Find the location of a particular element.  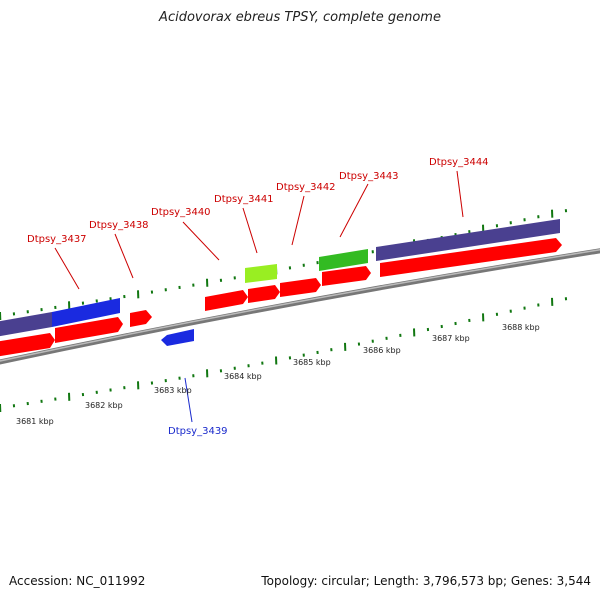

kbp-label-3686: 3686 kbp is located at coordinates (382, 350).